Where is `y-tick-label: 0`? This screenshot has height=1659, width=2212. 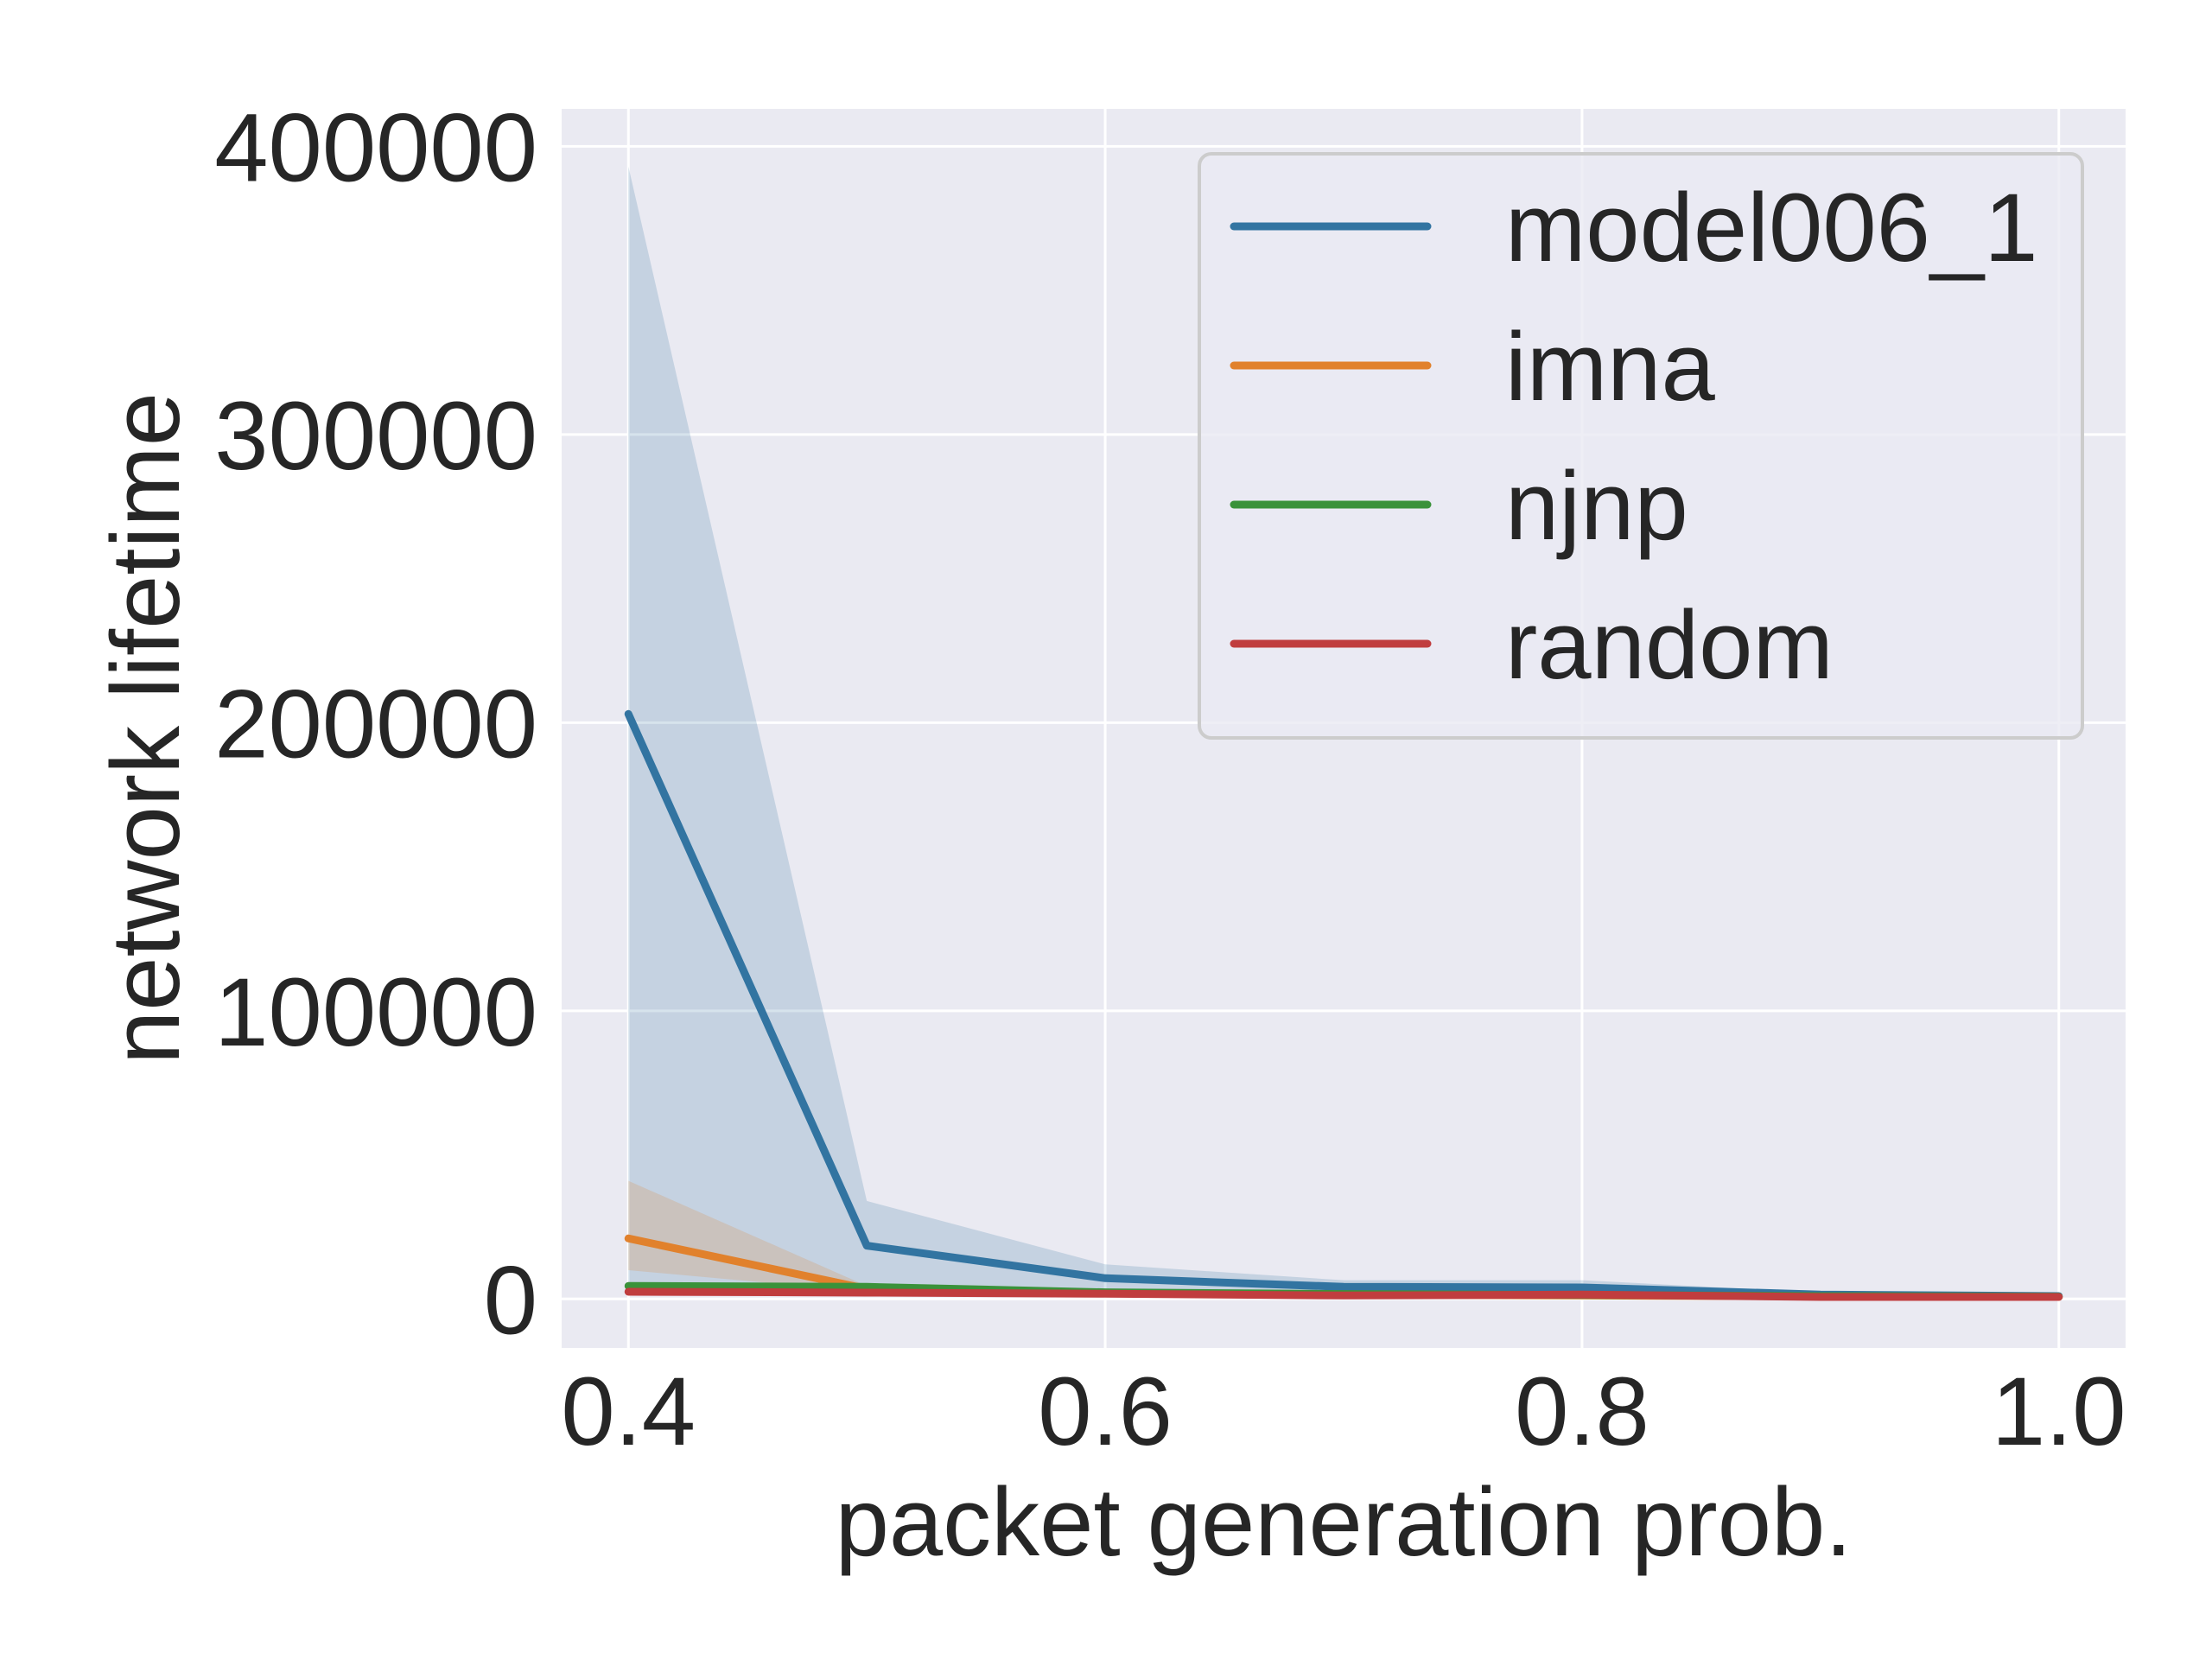 y-tick-label: 0 is located at coordinates (510, 1300).